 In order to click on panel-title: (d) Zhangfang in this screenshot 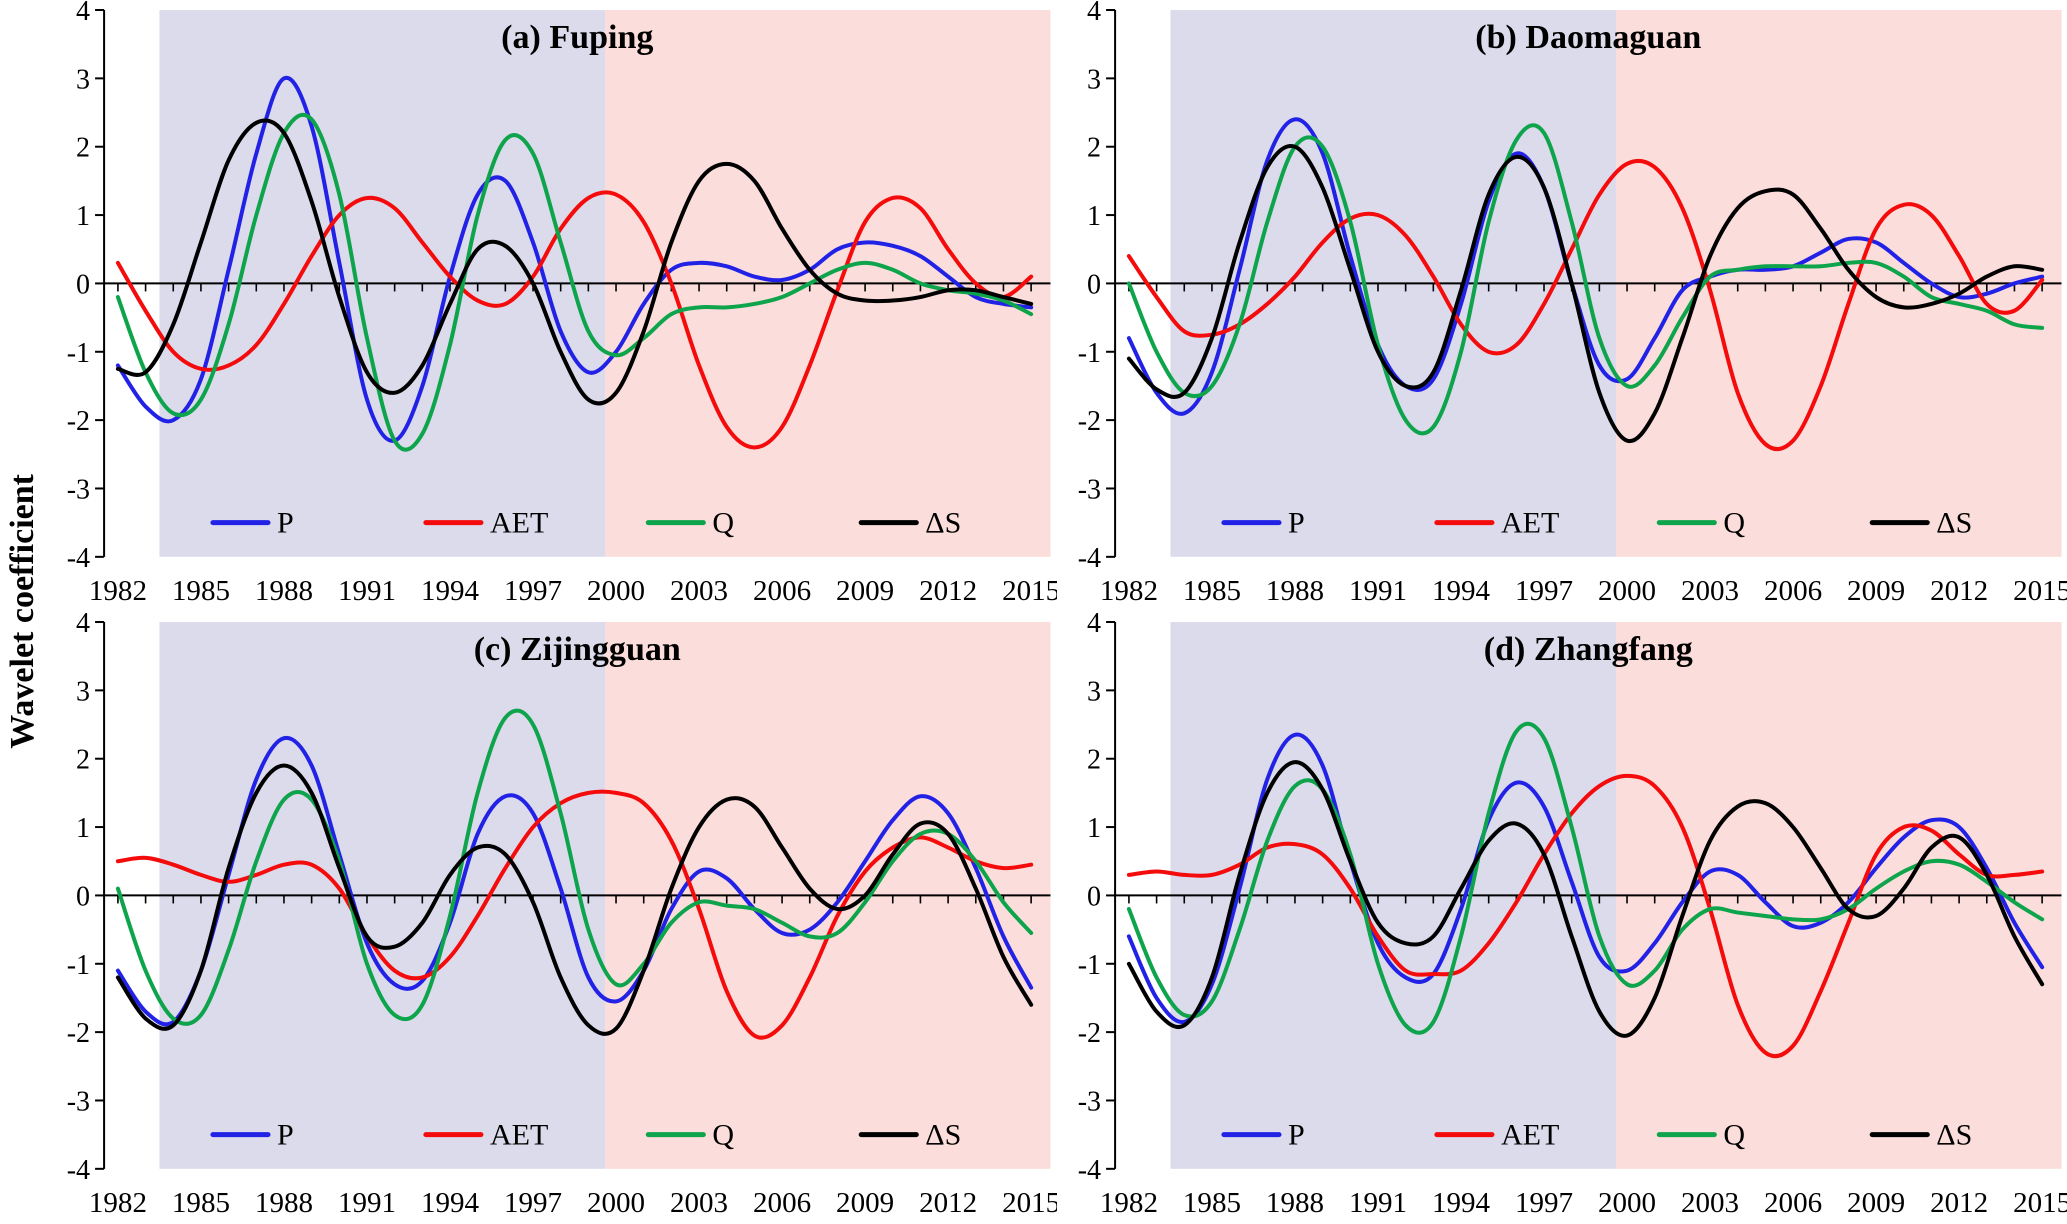, I will do `click(1587, 649)`.